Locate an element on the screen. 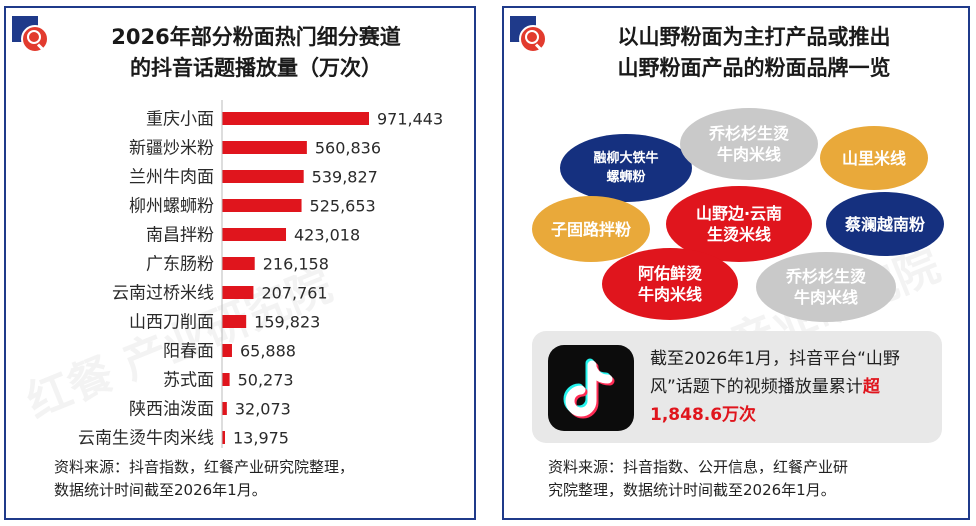  tiktok-stat-body: 截至2026年1月，抖音平台“山野风”话题下的视频播放量累计 is located at coordinates (775, 373).